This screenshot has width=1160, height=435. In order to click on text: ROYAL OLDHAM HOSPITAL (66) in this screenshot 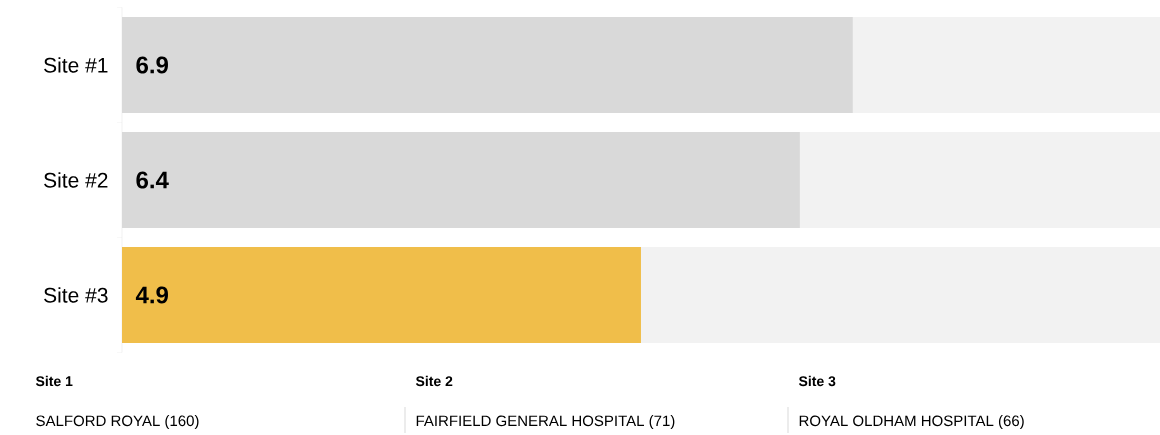, I will do `click(911, 422)`.